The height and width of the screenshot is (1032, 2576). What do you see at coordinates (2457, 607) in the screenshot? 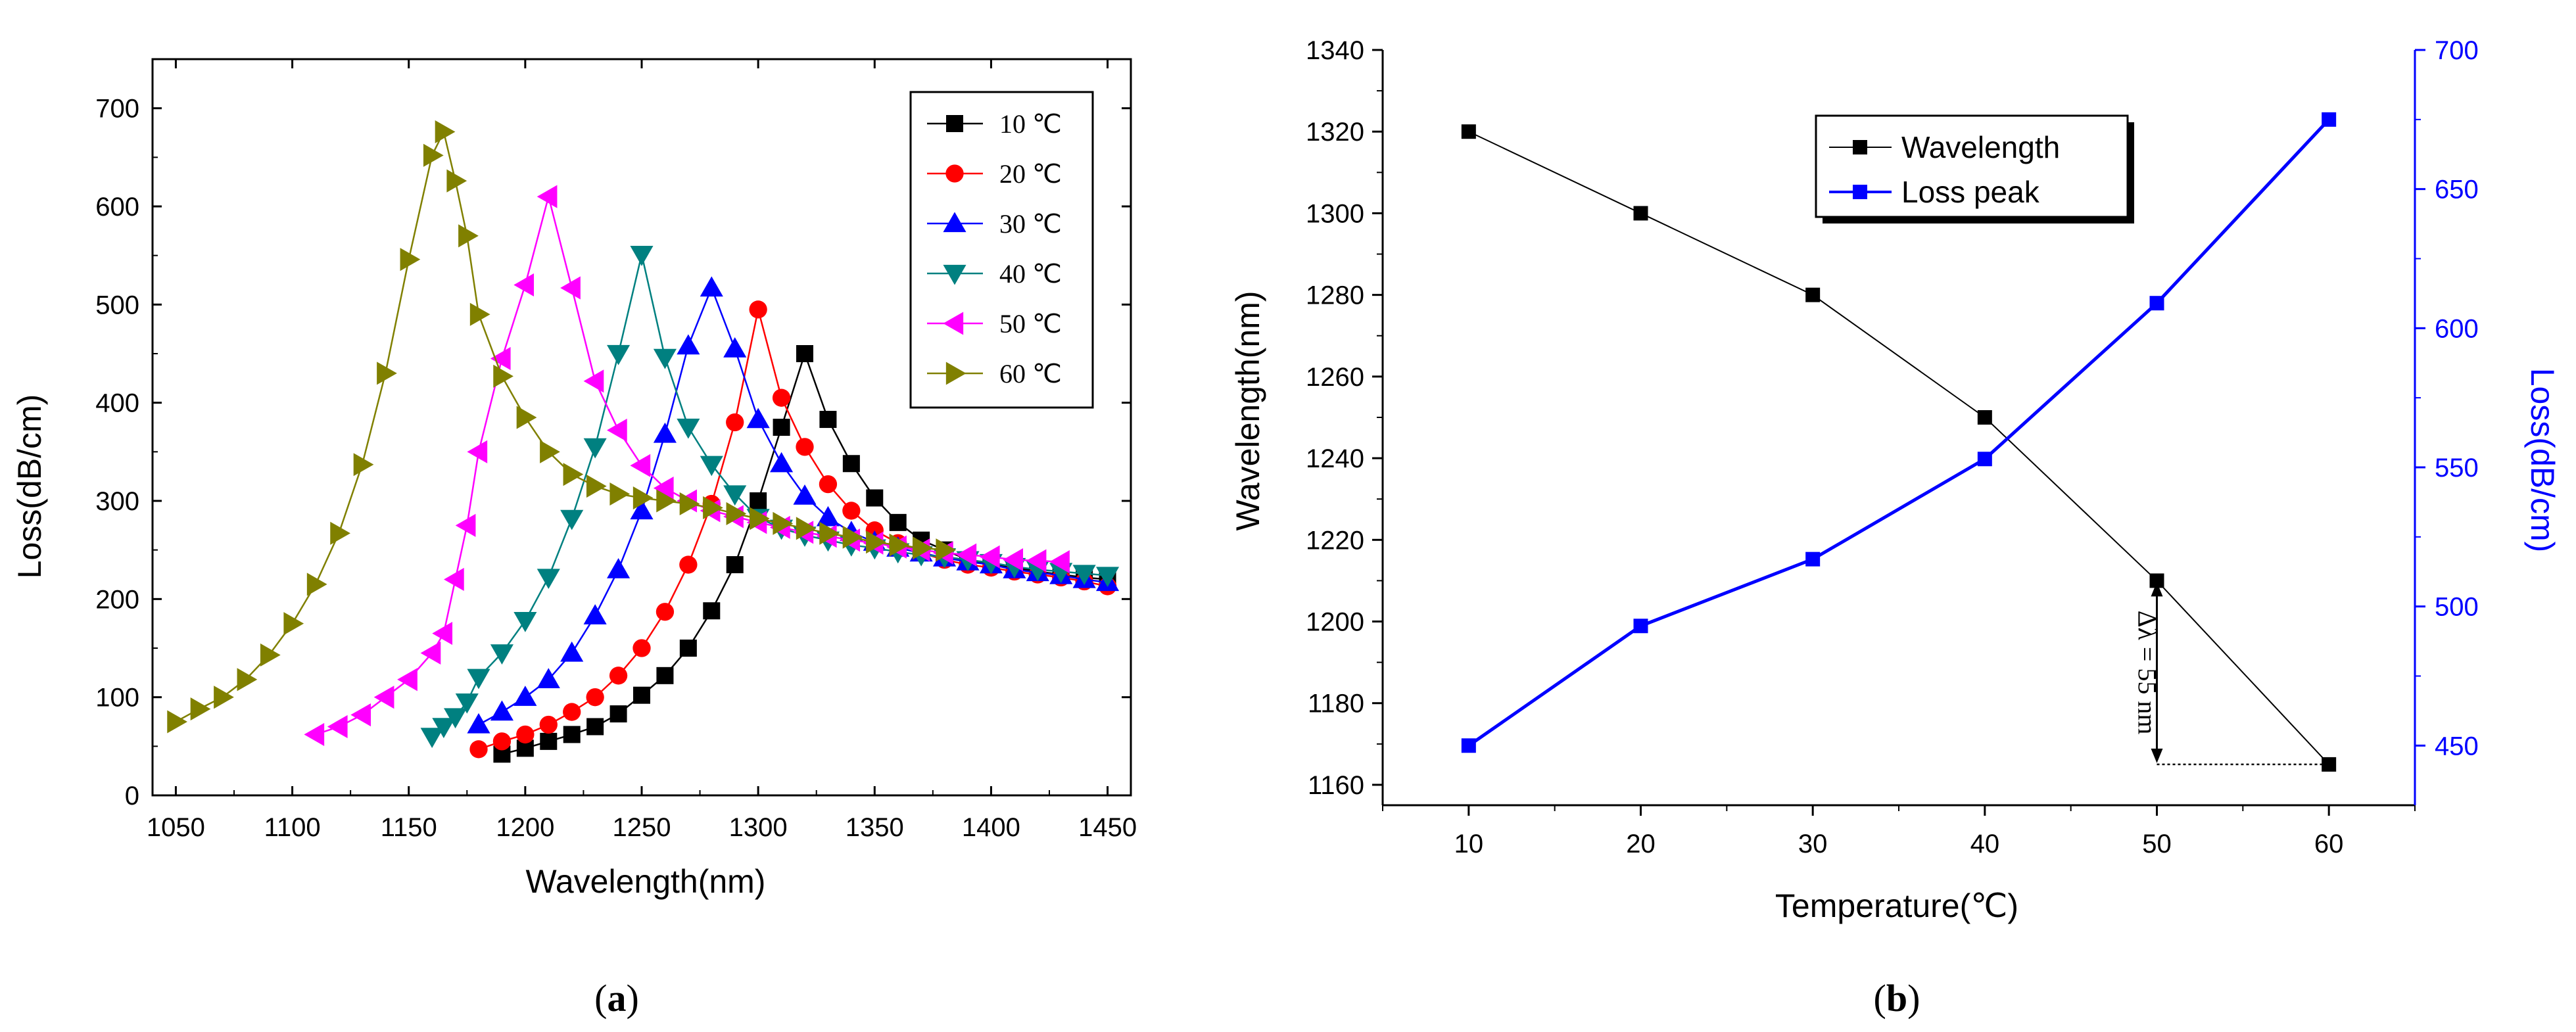
I see `chart-b-y2-tick-label: 500` at bounding box center [2457, 607].